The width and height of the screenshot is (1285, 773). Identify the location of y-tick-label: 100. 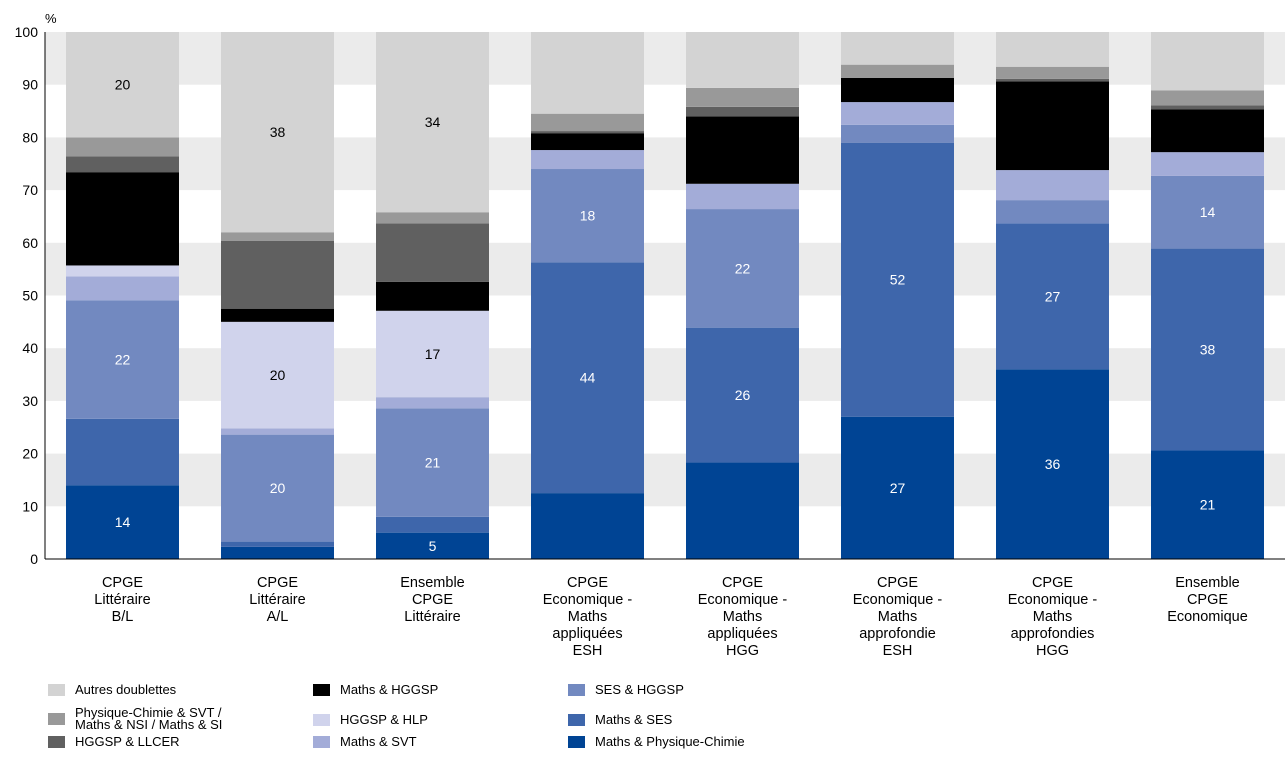
(27, 32).